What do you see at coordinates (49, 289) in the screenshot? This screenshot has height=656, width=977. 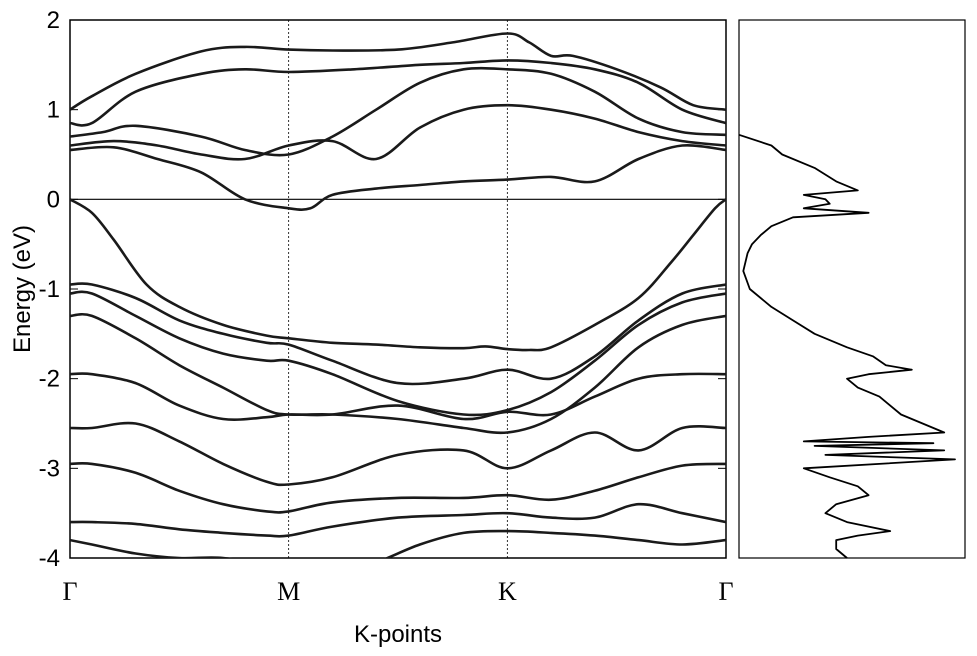 I see `y-tick-label: -1` at bounding box center [49, 289].